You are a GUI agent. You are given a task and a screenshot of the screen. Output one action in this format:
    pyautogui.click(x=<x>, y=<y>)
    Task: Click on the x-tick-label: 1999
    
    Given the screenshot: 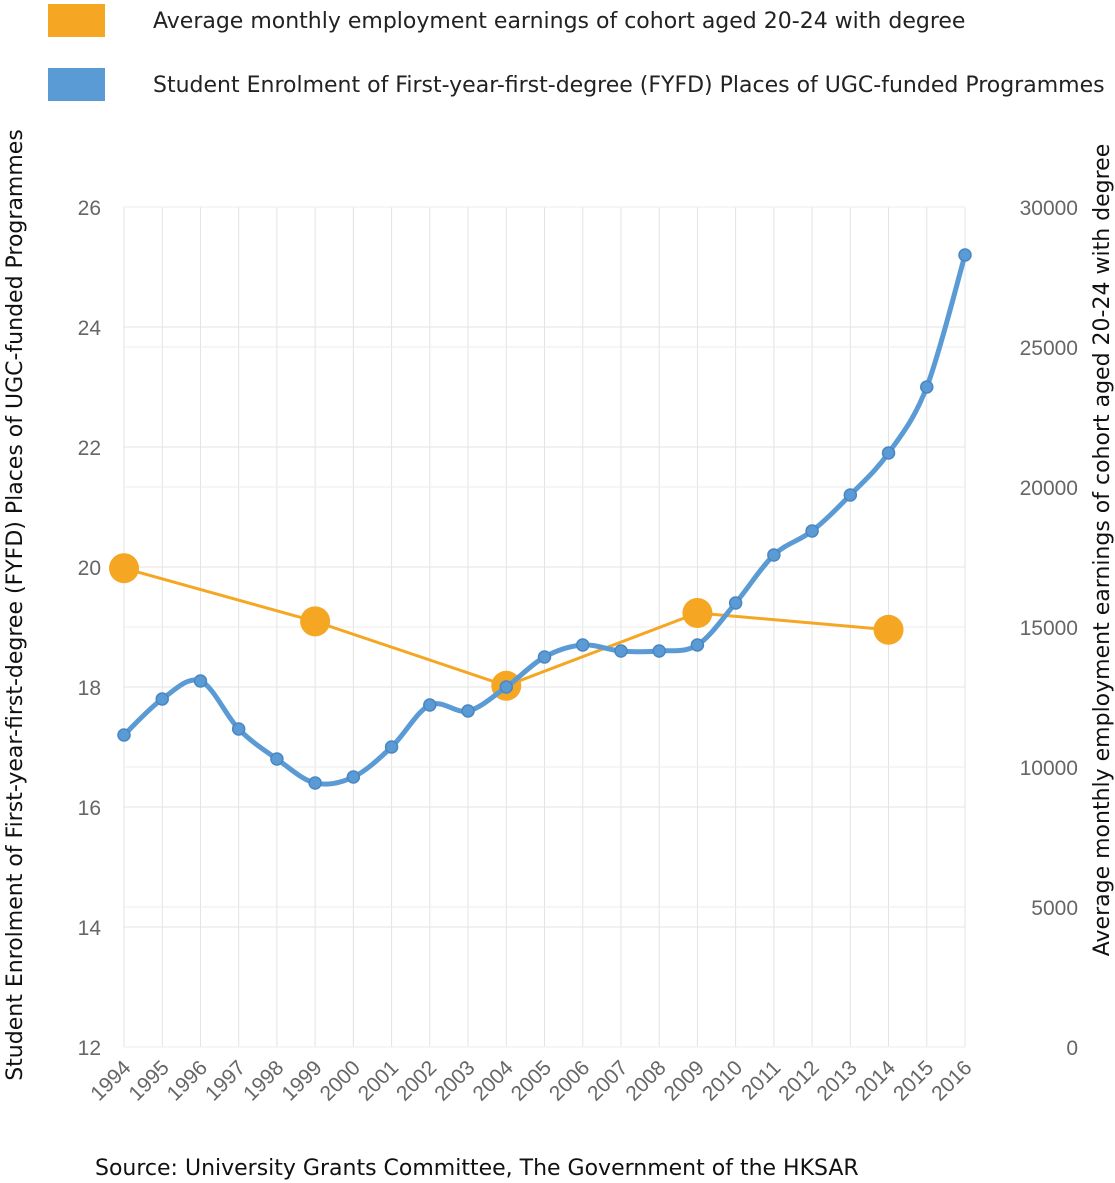 What is the action you would take?
    pyautogui.click(x=301, y=1080)
    